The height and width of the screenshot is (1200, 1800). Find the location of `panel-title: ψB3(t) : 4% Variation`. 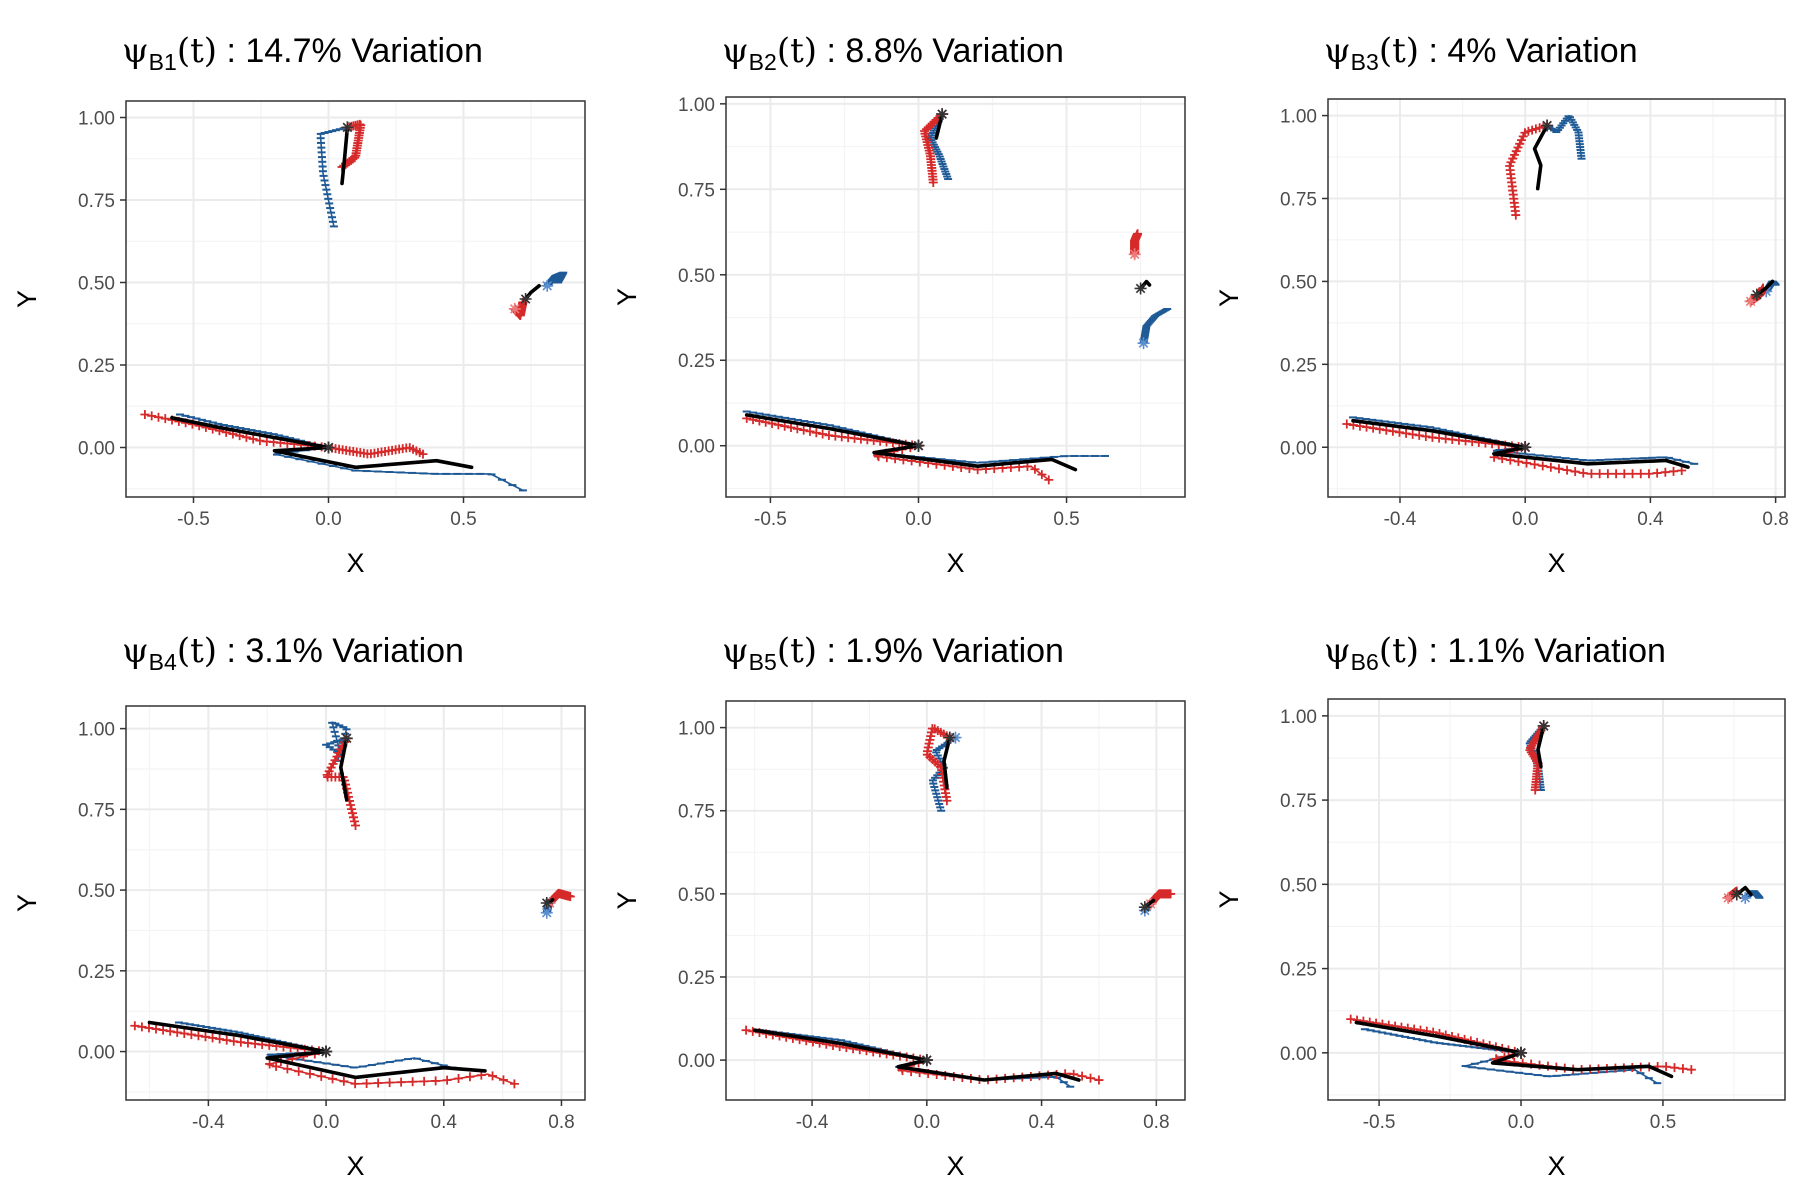

panel-title: ψB3(t) : 4% Variation is located at coordinates (1481, 53).